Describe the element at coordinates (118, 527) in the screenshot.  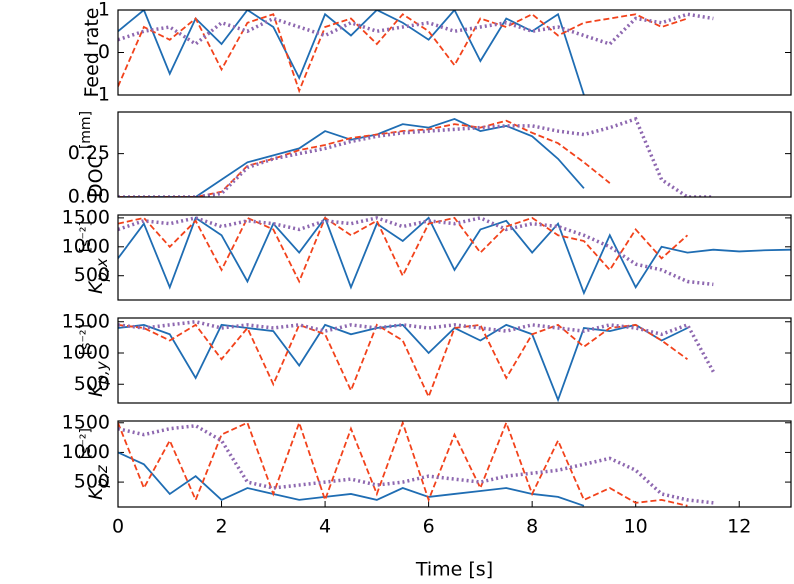
I see `x-tick-label: 0` at that location.